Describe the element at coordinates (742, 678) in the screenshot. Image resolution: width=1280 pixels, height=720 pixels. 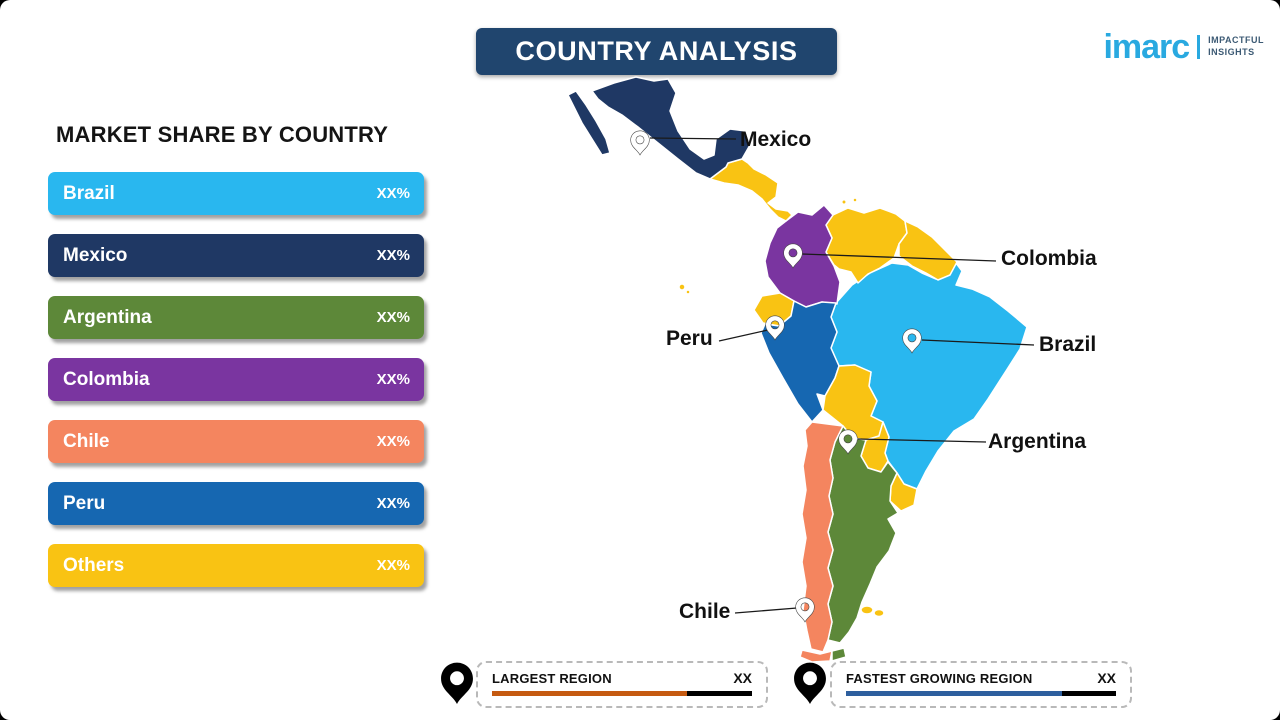
I see `legend-largest-value: XX` at that location.